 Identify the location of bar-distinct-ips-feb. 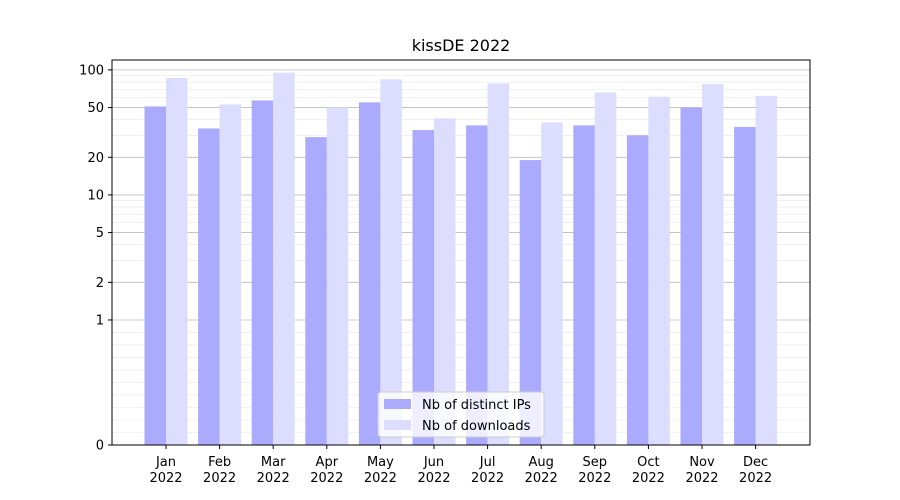
(209, 286).